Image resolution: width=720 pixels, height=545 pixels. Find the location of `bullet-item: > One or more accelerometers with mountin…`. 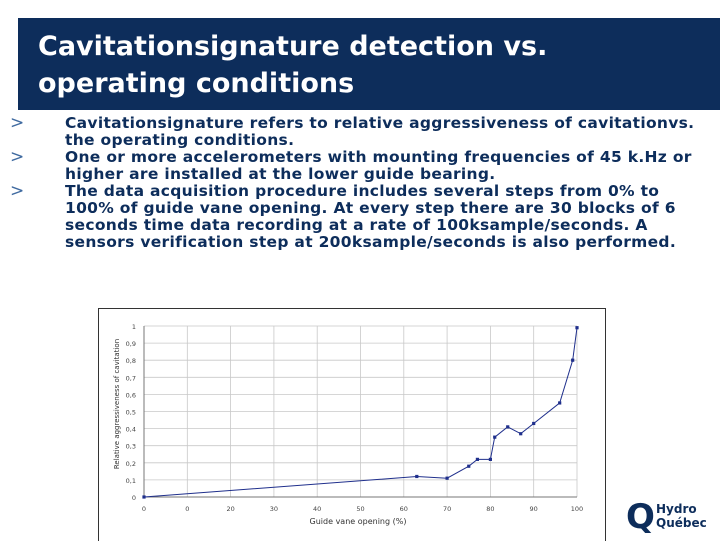

bullet-item: > One or more accelerometers with mountin… is located at coordinates (360, 166).